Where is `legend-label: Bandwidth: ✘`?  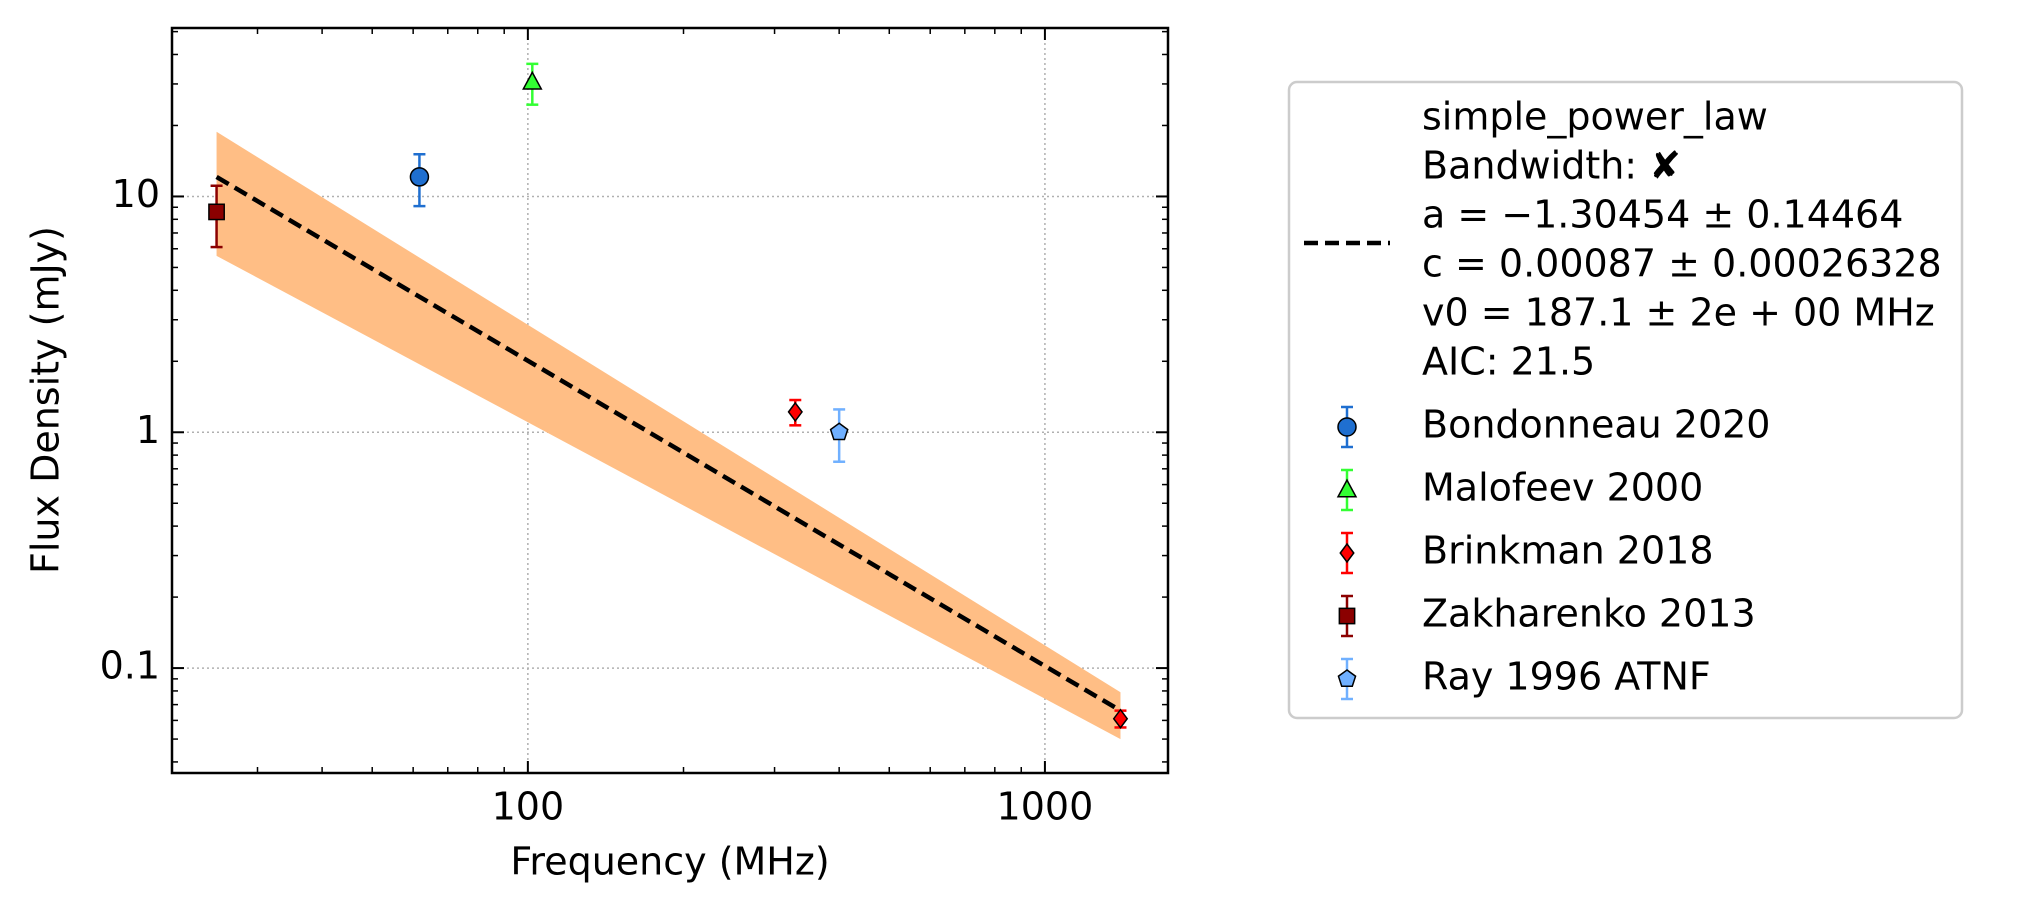
legend-label: Bandwidth: ✘ is located at coordinates (1551, 166).